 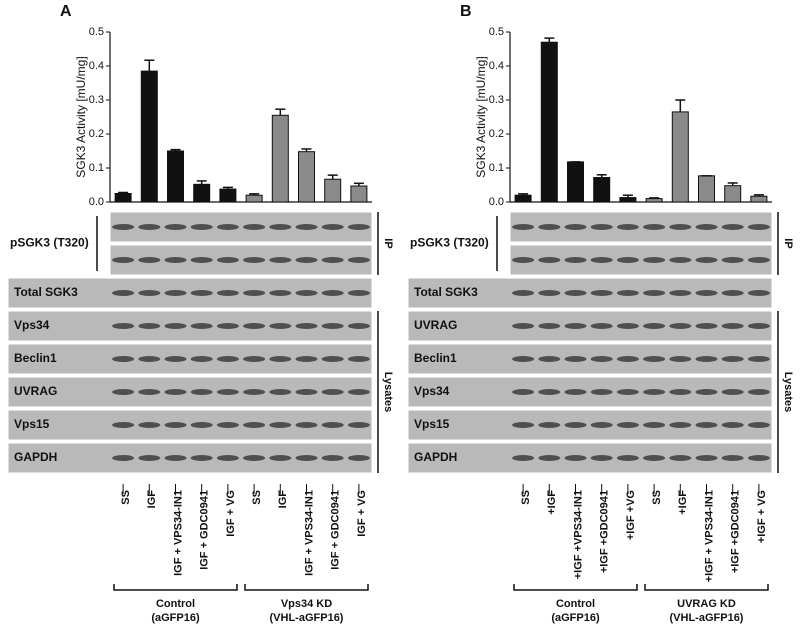 What do you see at coordinates (466, 11) in the screenshot?
I see `panel-letter: B` at bounding box center [466, 11].